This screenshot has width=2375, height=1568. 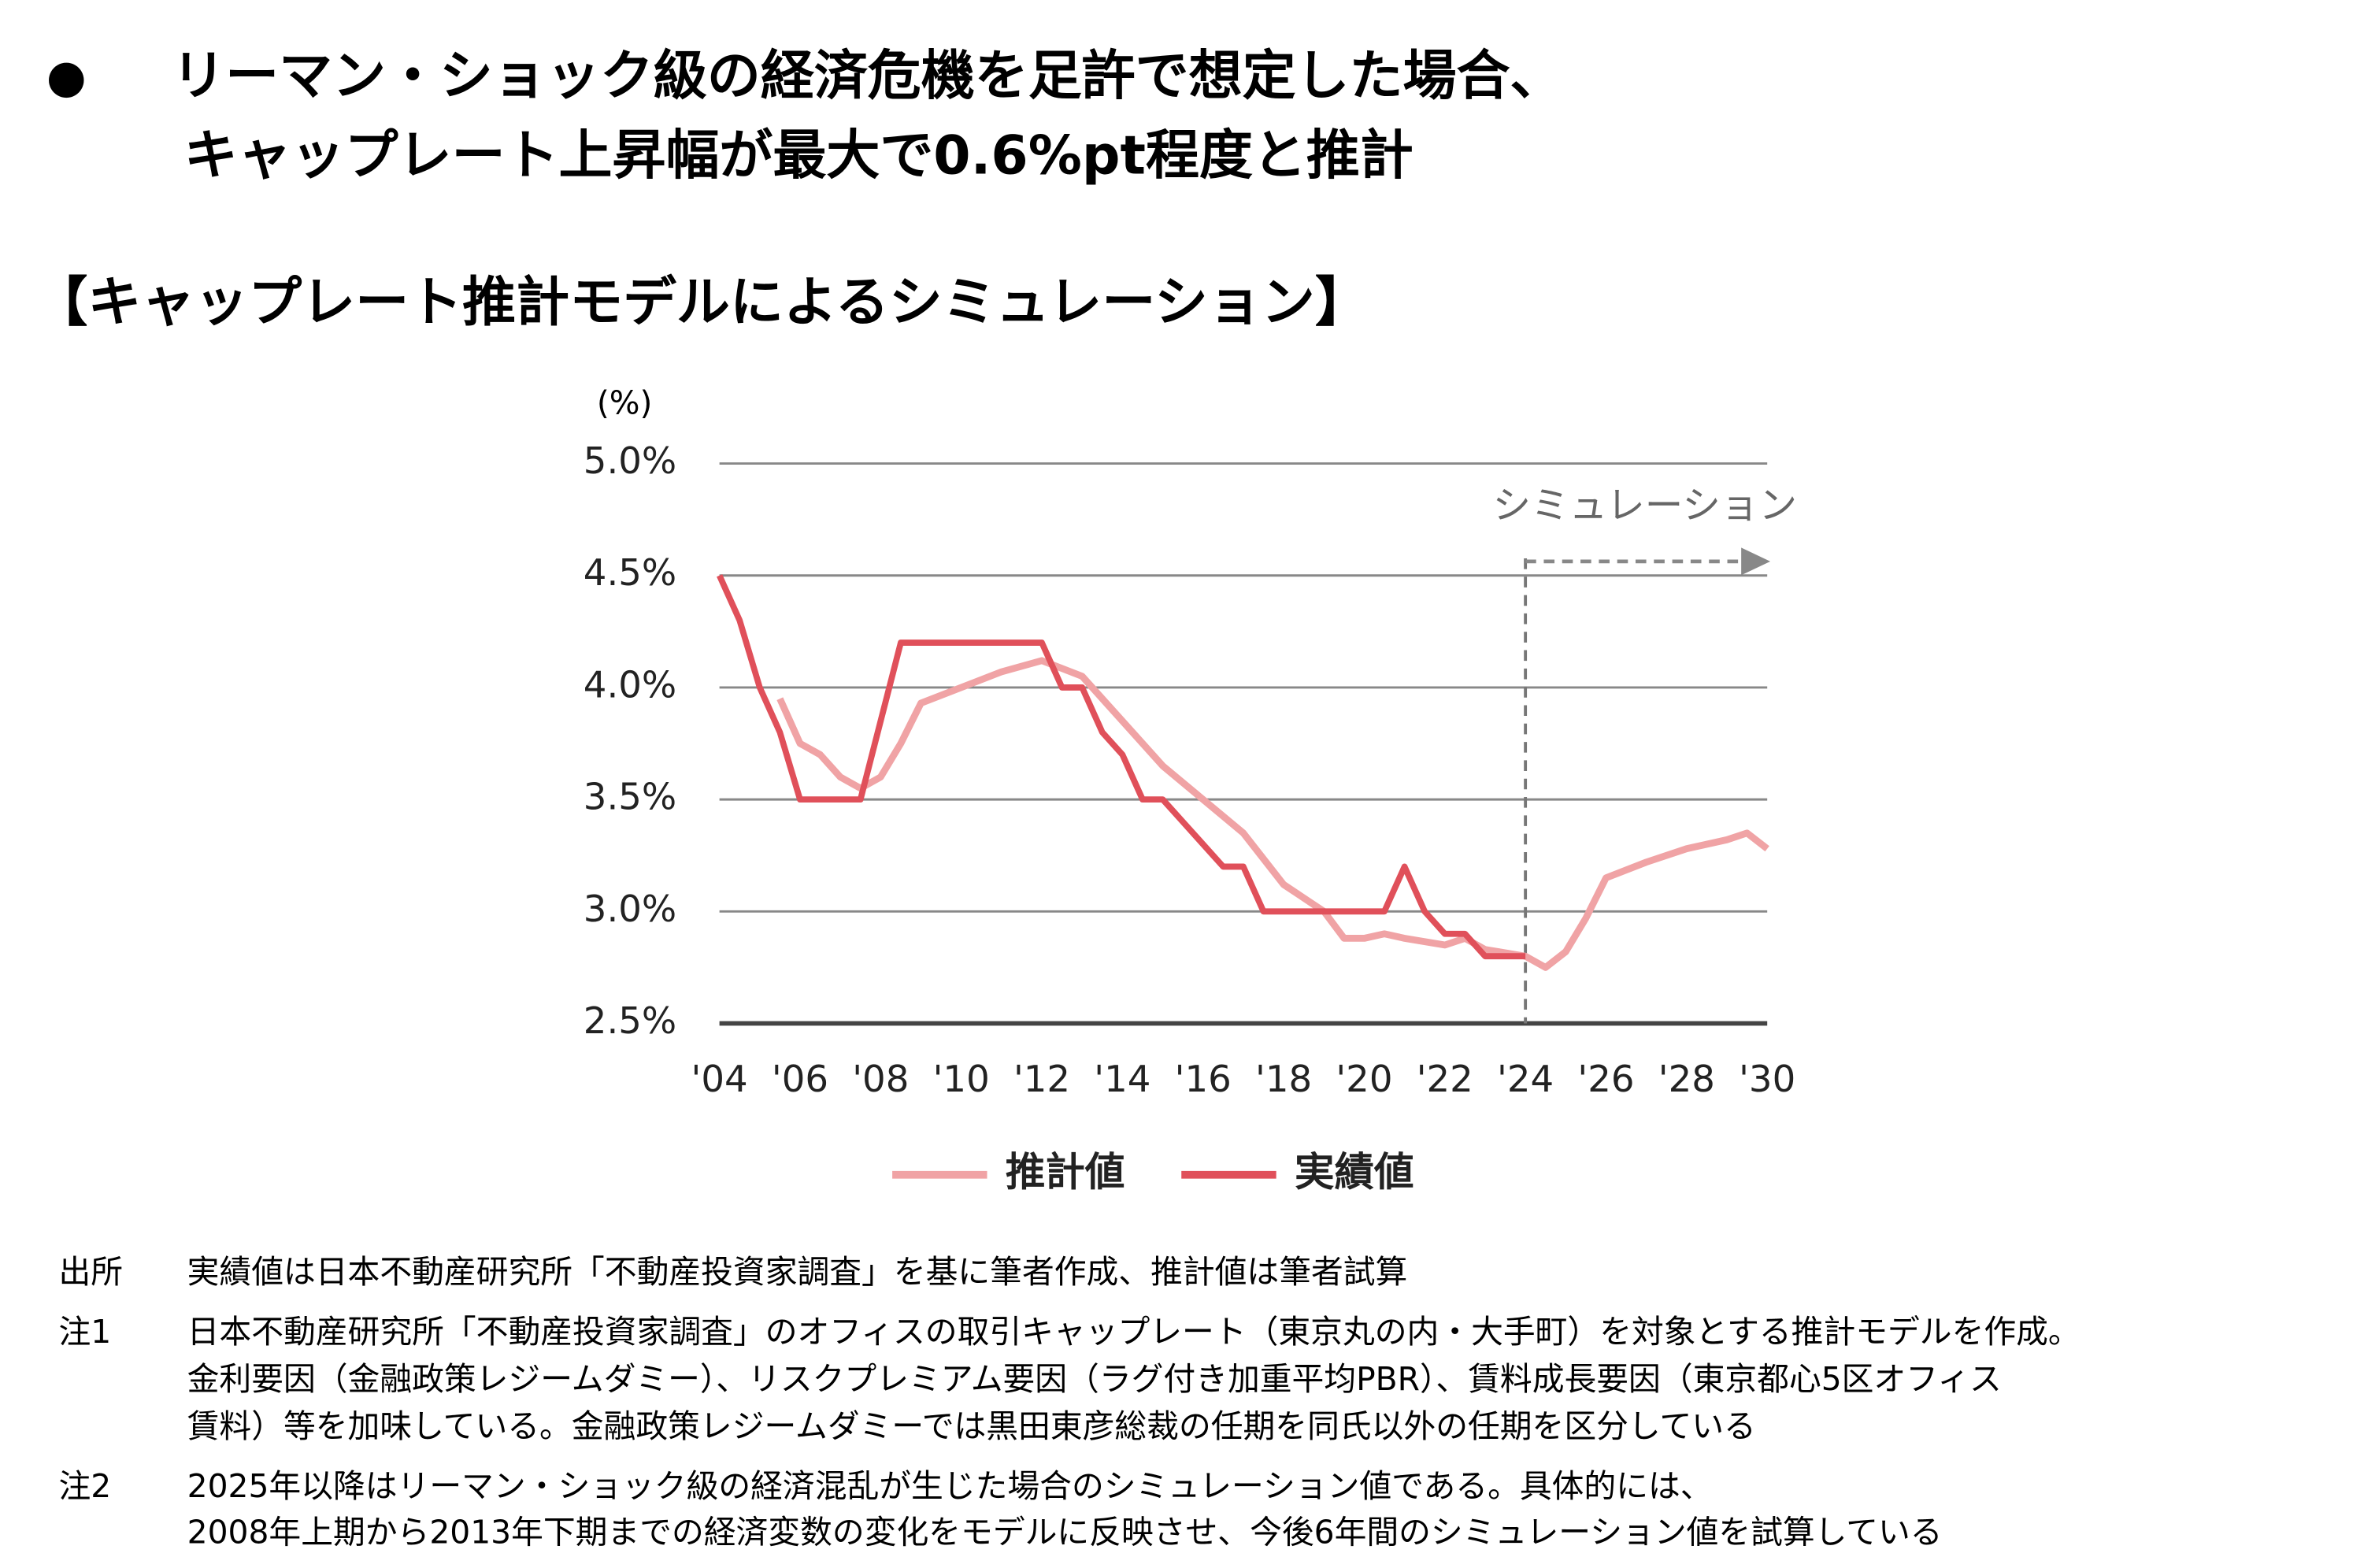 What do you see at coordinates (1445, 1079) in the screenshot?
I see `x-tick-label: '22` at bounding box center [1445, 1079].